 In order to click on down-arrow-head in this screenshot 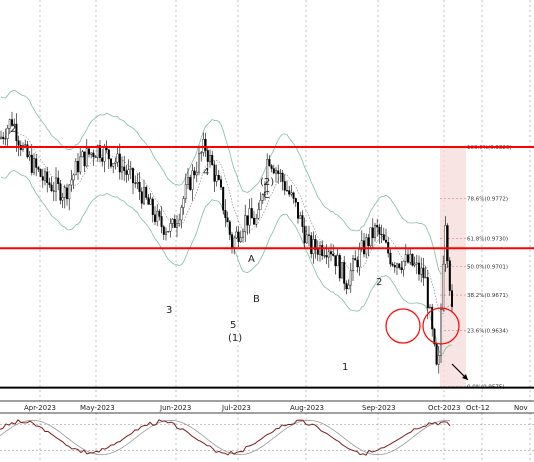, I will do `click(465, 377)`.